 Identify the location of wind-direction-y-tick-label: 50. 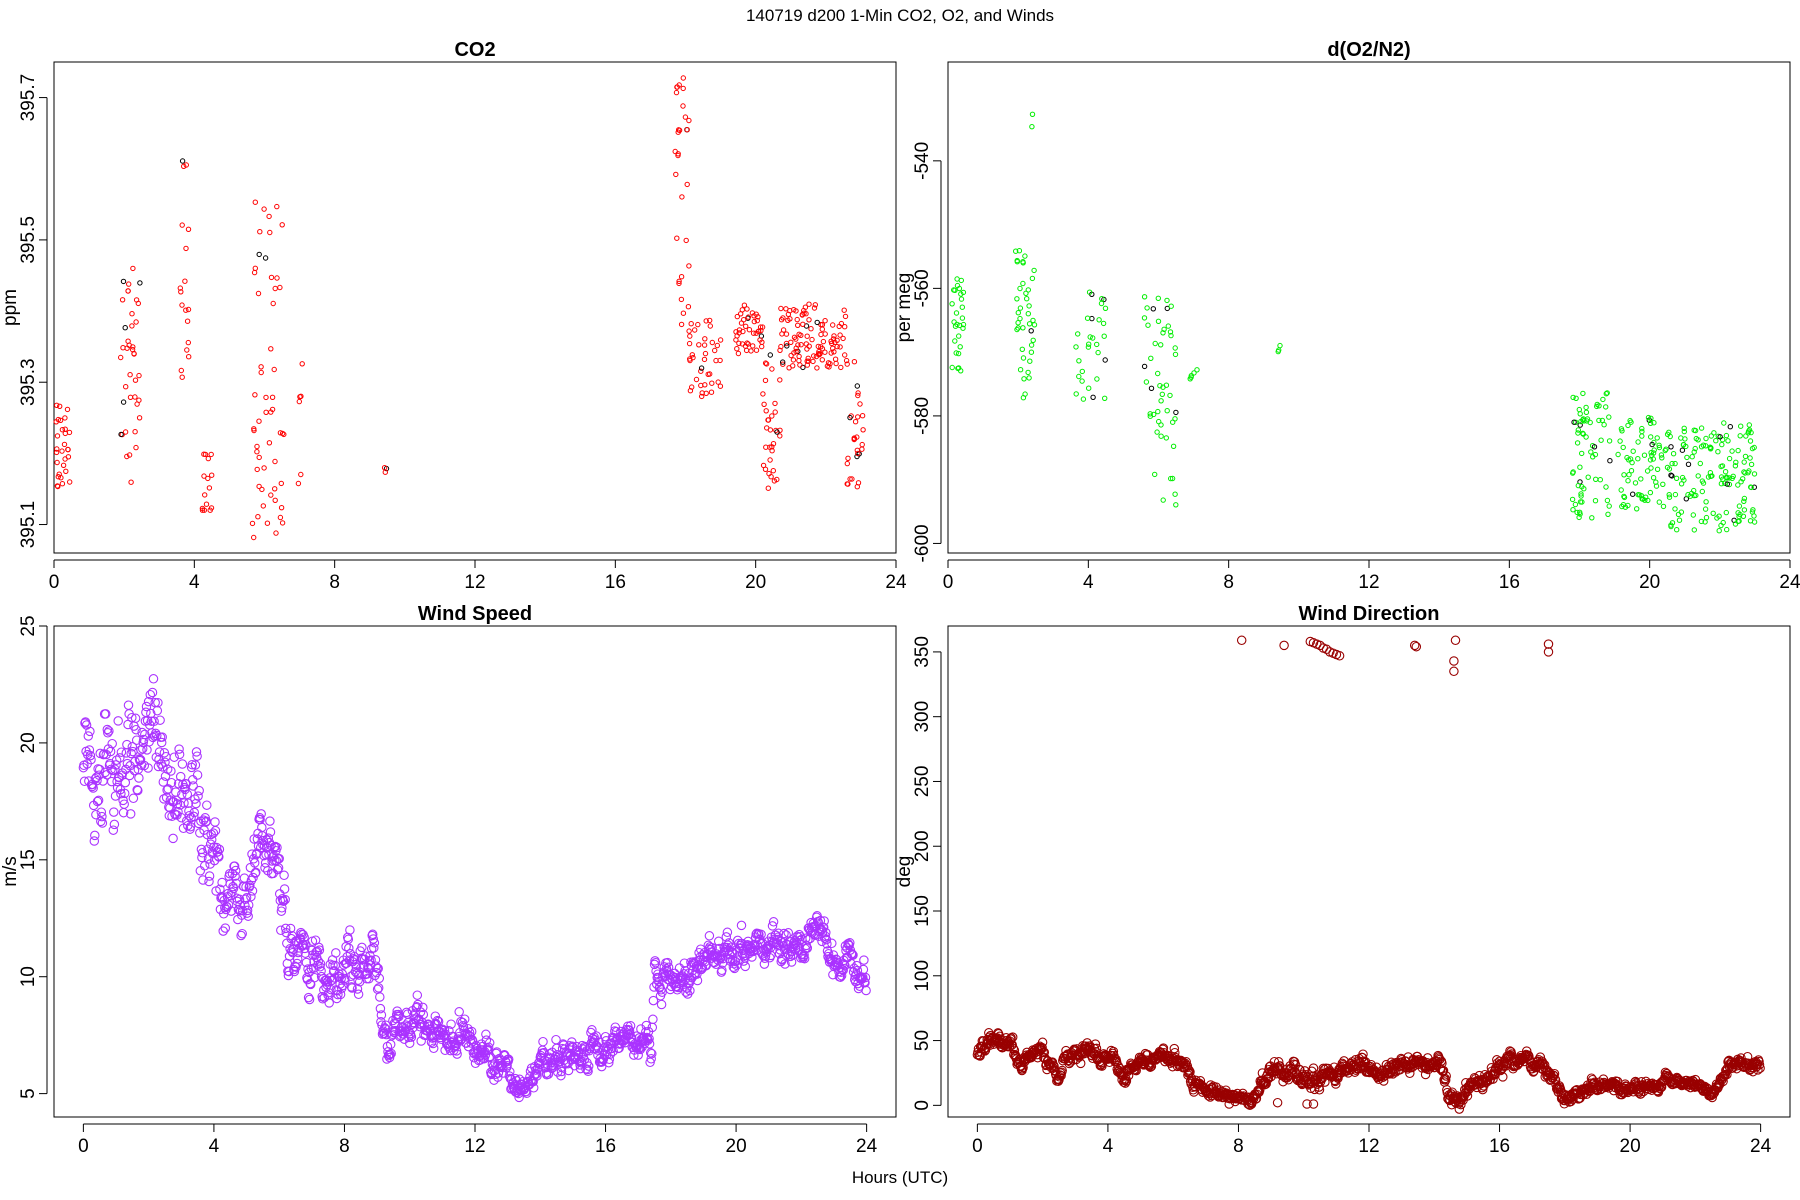
(922, 1040).